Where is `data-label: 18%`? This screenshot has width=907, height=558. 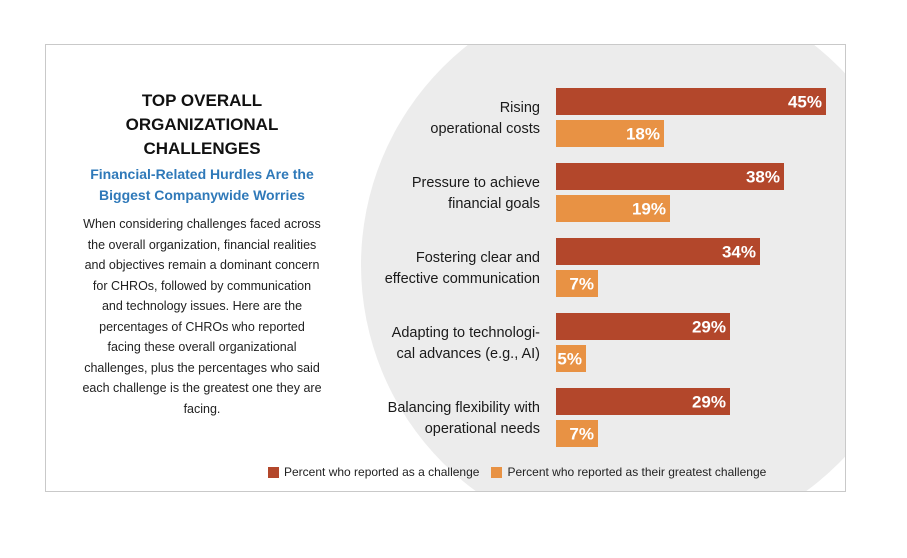 data-label: 18% is located at coordinates (643, 134).